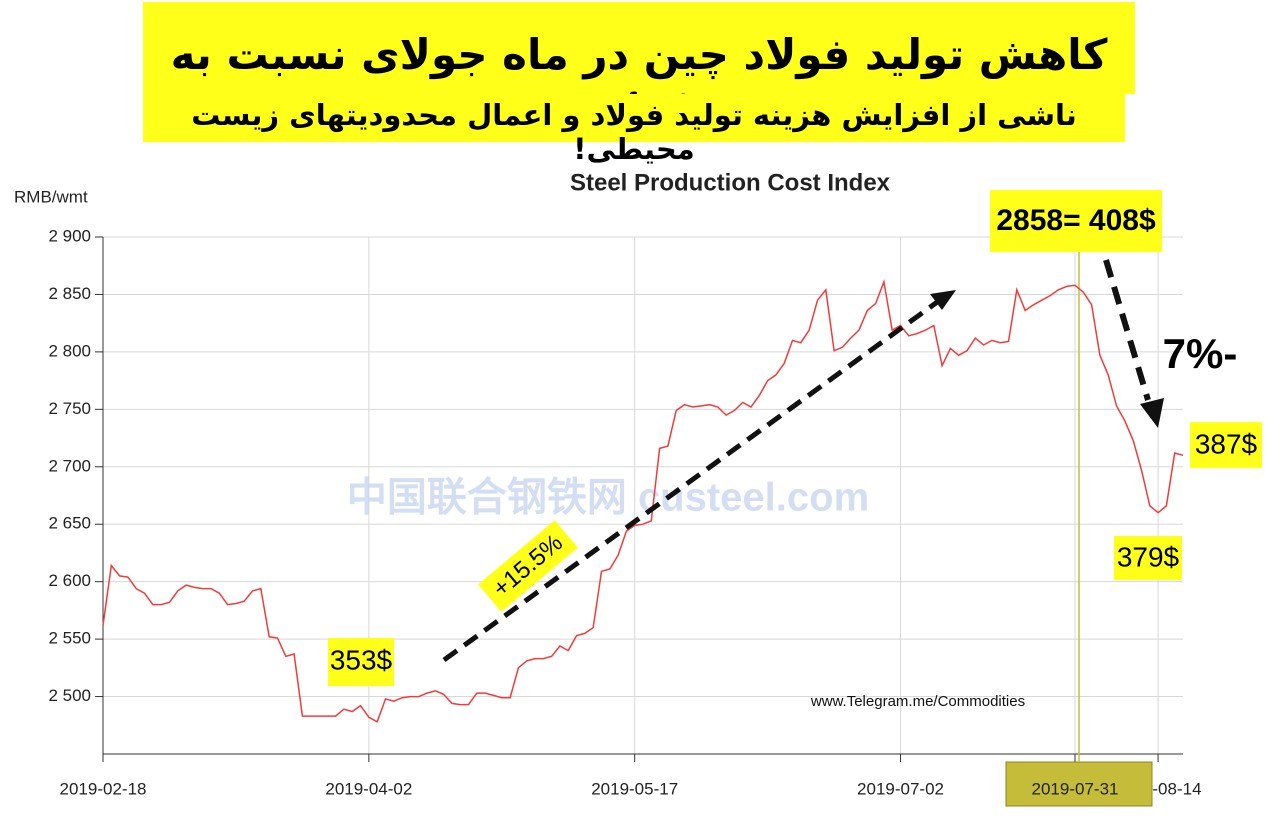  I want to click on x-labels-highlight: 2019-07-31, so click(1075, 788).